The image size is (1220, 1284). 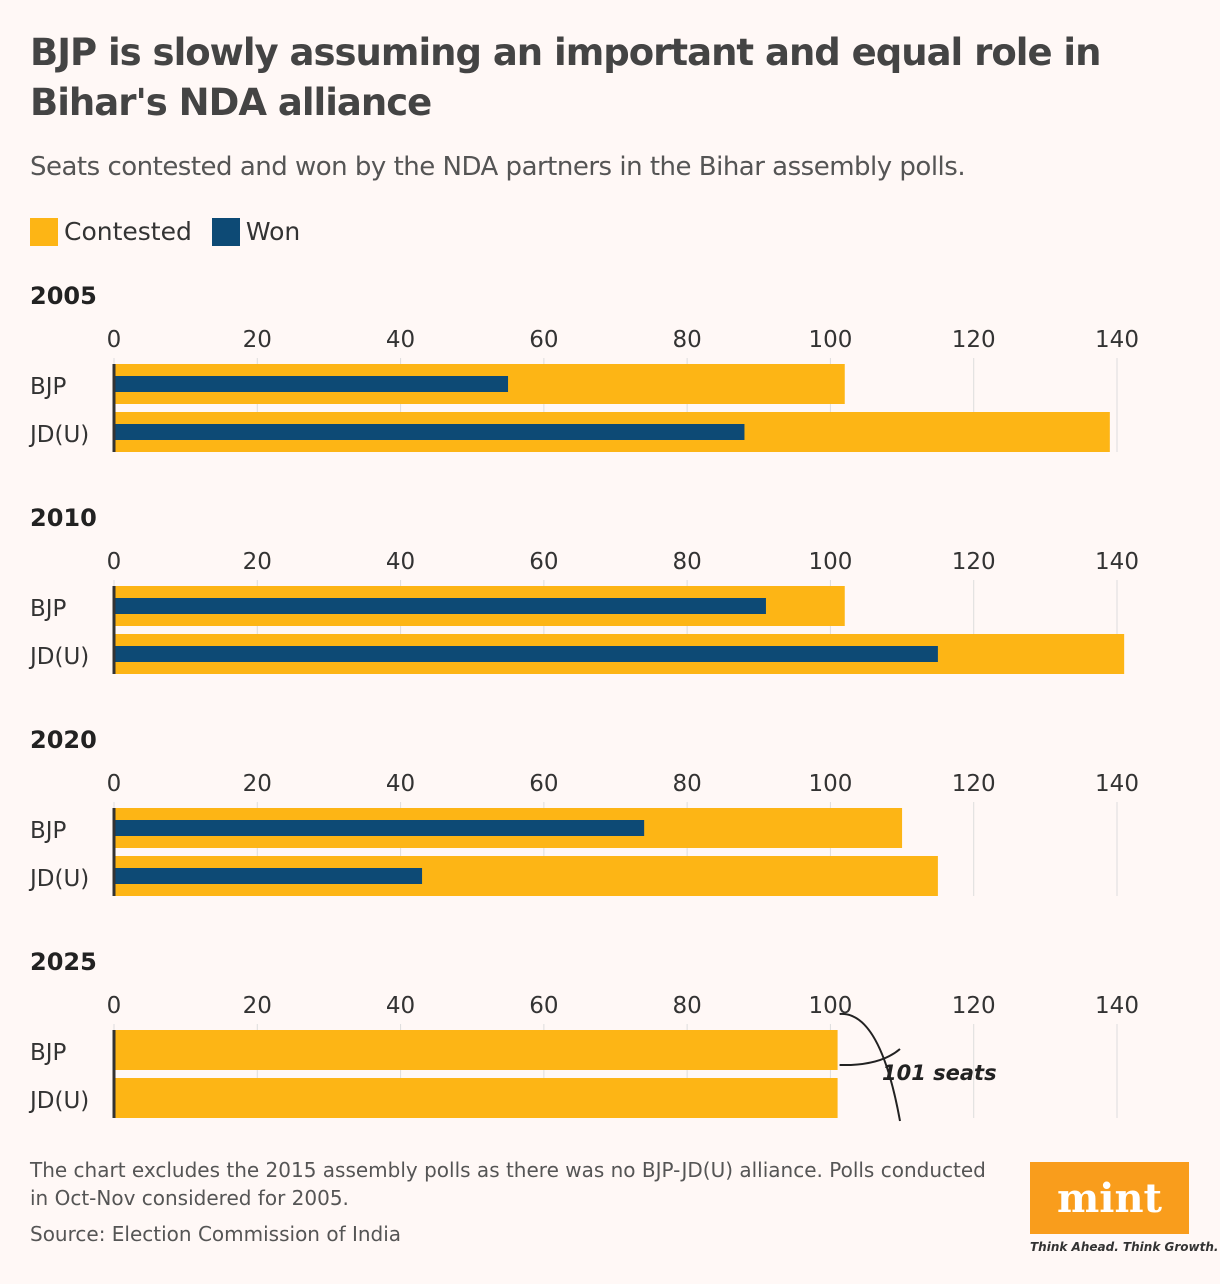 I want to click on panel-title: 2010, so click(x=63, y=518).